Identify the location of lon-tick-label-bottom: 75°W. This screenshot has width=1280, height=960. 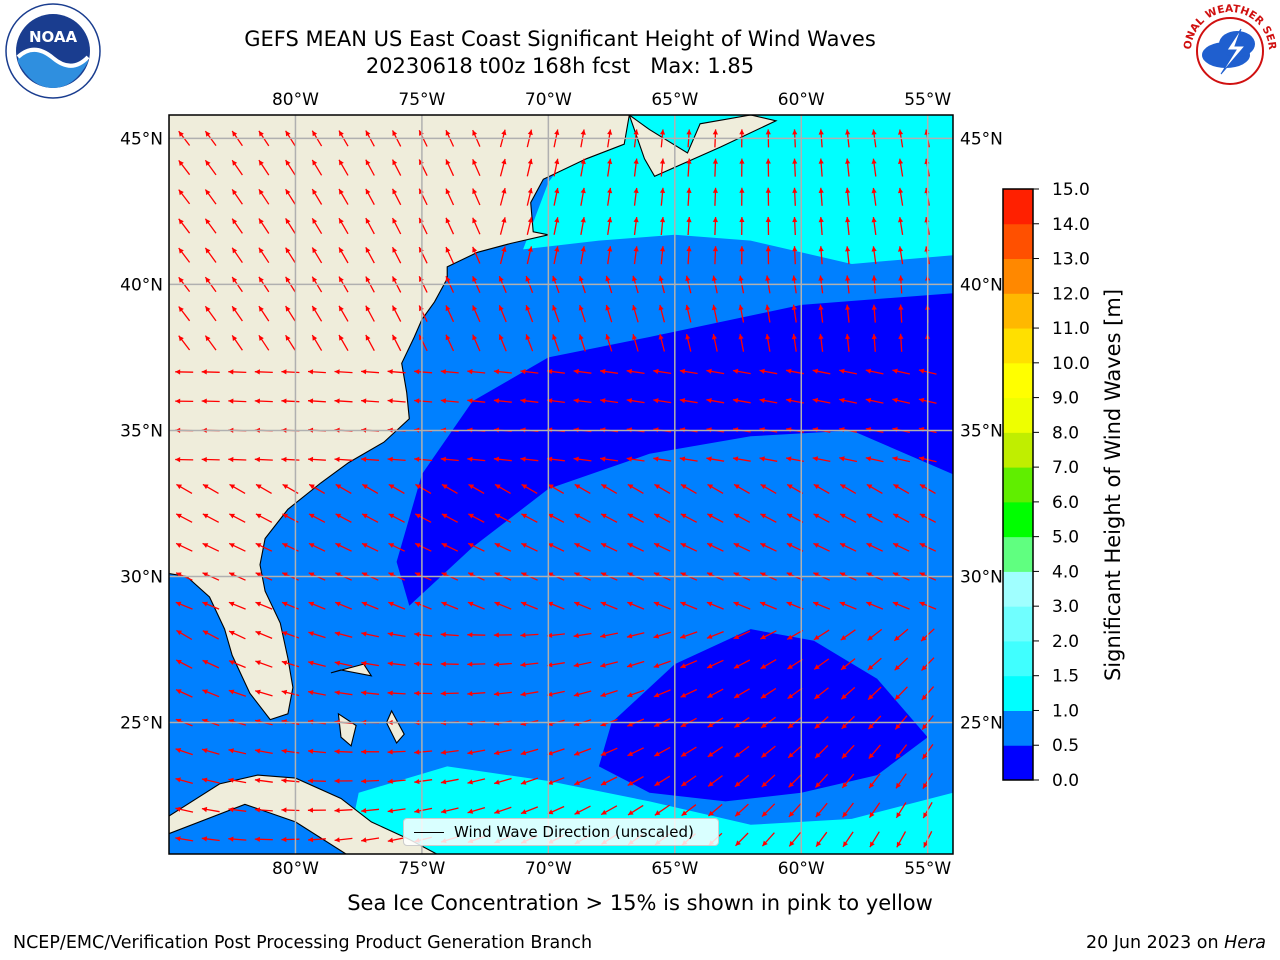
(421, 869).